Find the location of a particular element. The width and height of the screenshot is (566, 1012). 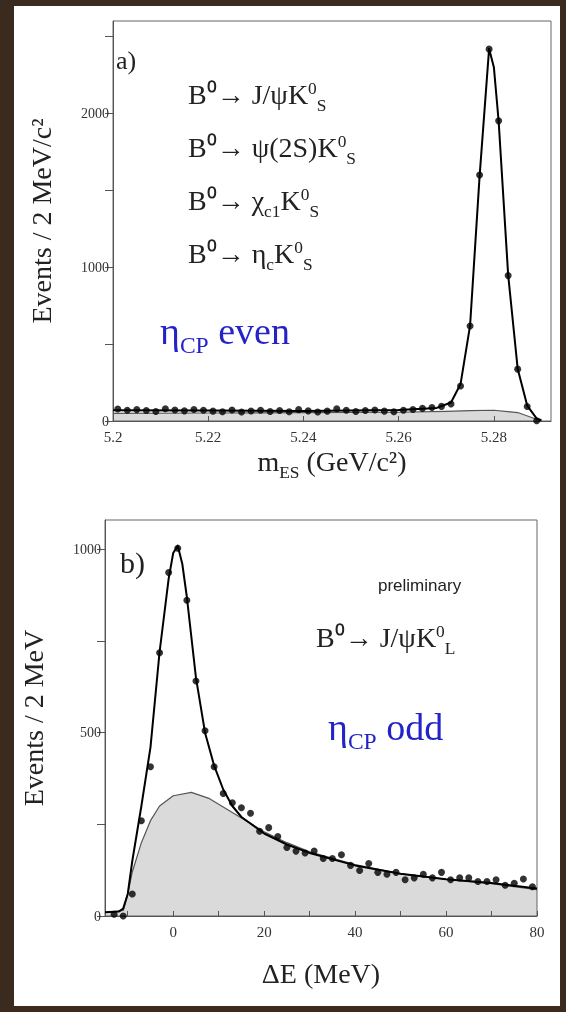

x-tick-label: 5.28 is located at coordinates (493, 436).